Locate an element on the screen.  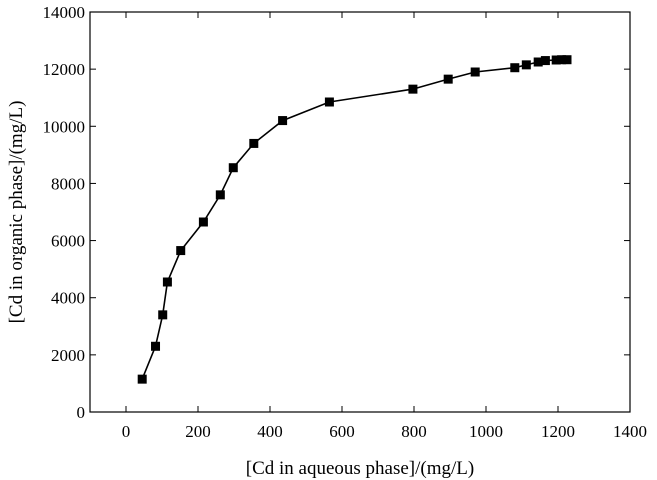
x-tick-label: 1400 is located at coordinates (630, 431).